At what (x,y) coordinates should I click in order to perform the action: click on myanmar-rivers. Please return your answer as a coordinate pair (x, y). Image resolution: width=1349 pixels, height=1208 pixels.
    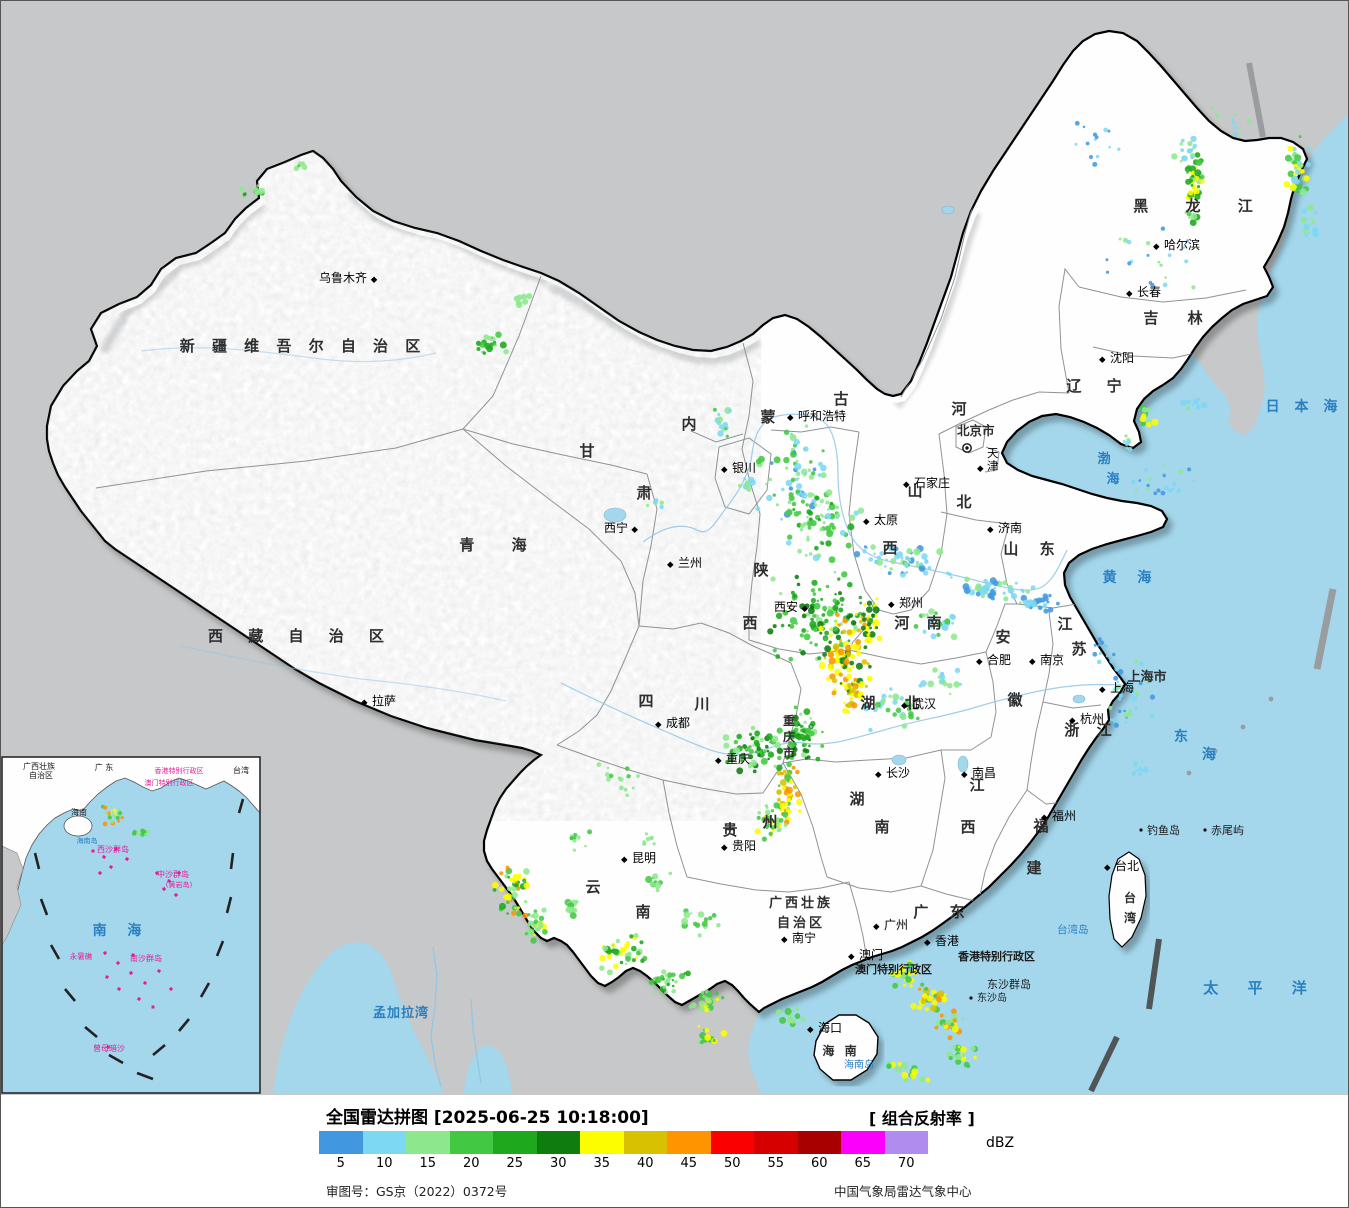
    Looking at the image, I should click on (456, 1017).